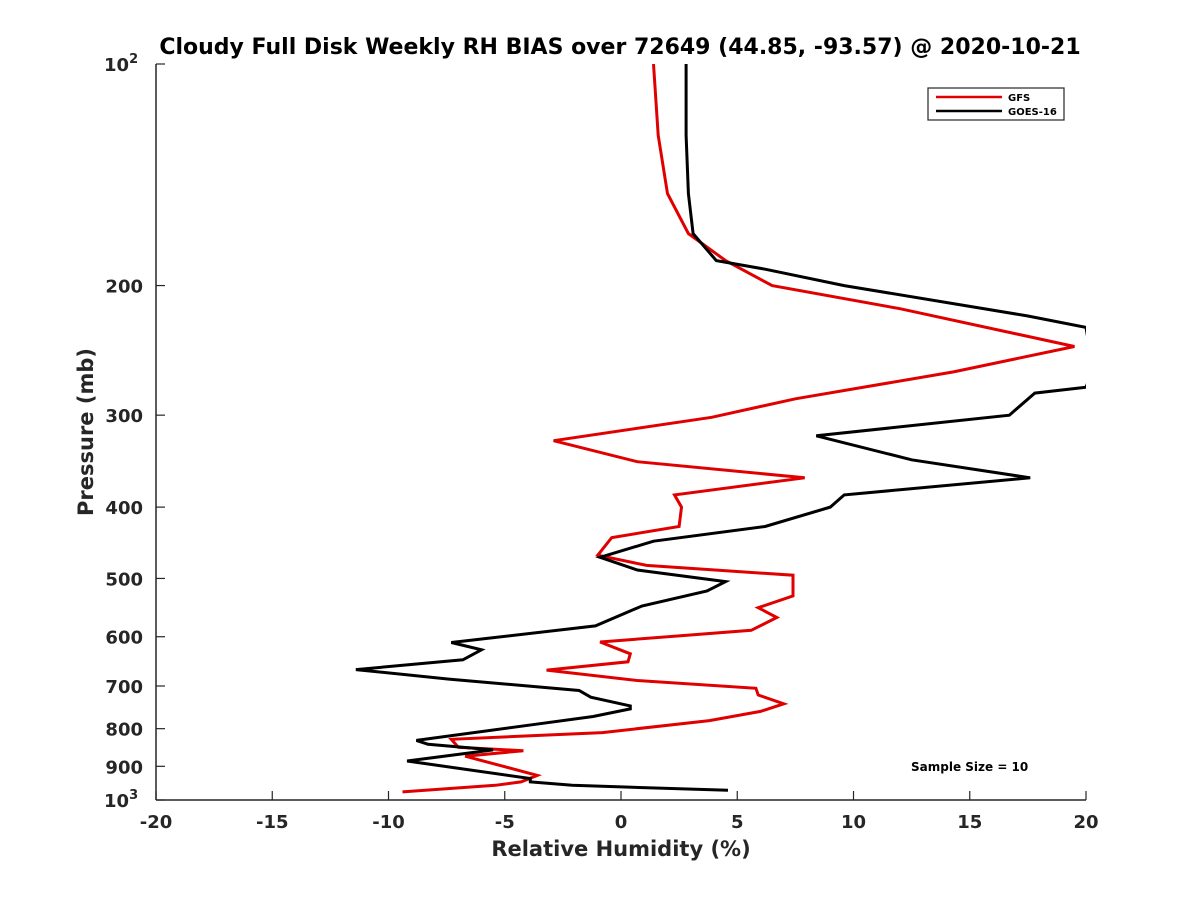 The height and width of the screenshot is (900, 1200). I want to click on x-tick-label: 5, so click(737, 822).